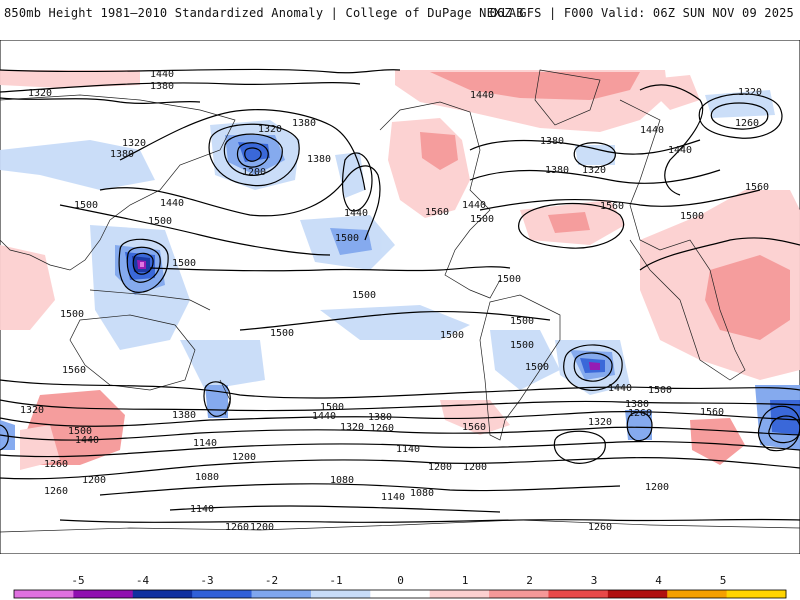  I want to click on colorbar-tick-label: 5, so click(723, 580).